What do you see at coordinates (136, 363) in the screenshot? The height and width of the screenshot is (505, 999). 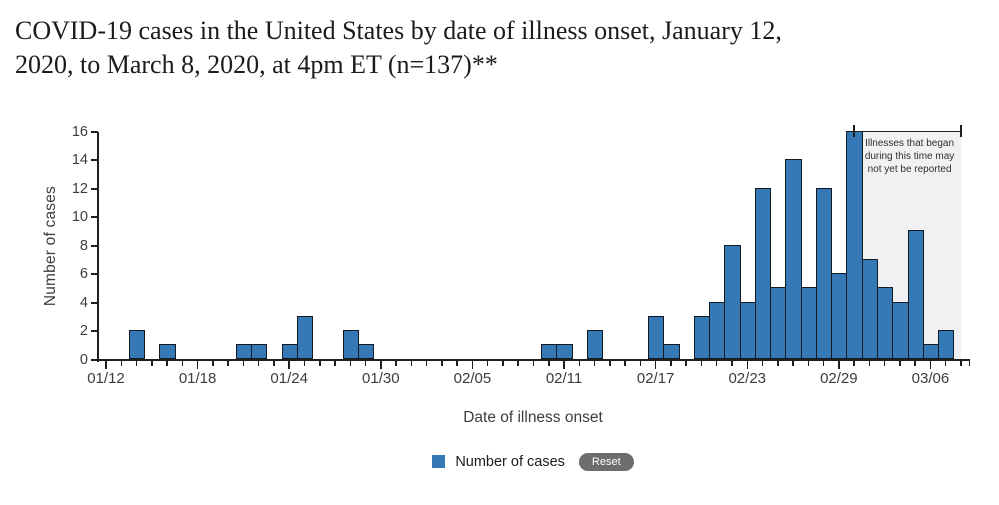 I see `x-tick-01/14` at bounding box center [136, 363].